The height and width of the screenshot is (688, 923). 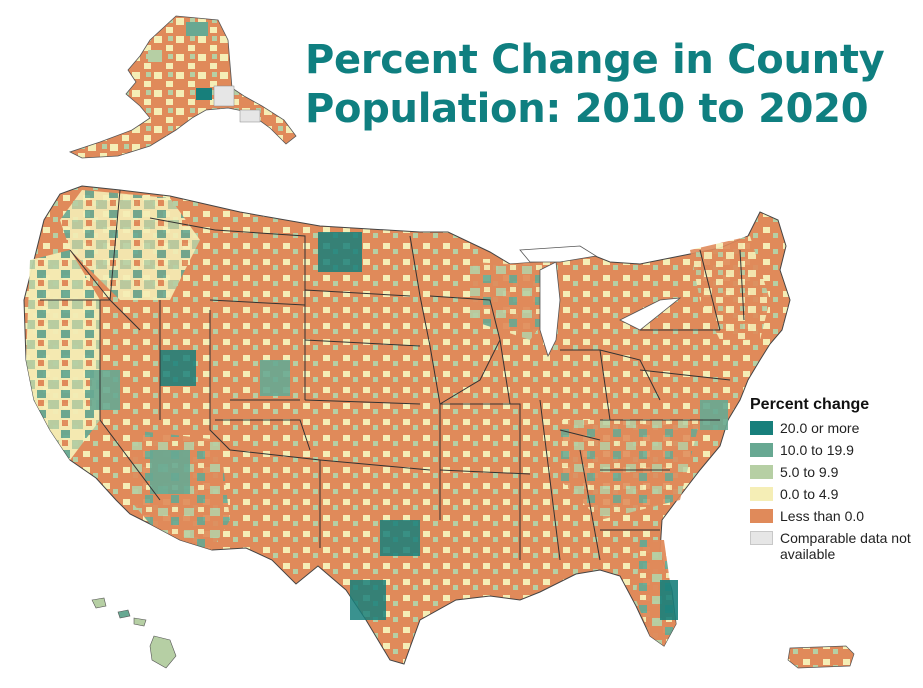 What do you see at coordinates (809, 494) in the screenshot?
I see `legend-label: 0.0 to 4.9` at bounding box center [809, 494].